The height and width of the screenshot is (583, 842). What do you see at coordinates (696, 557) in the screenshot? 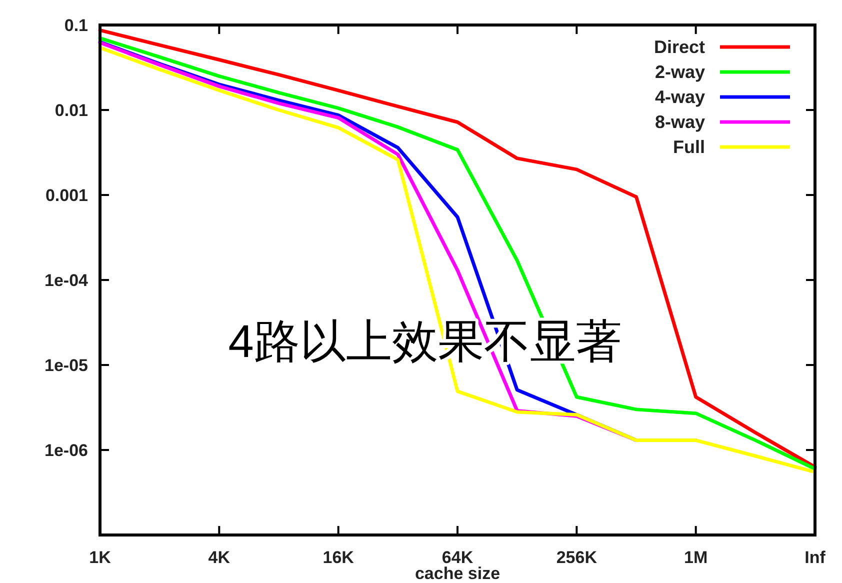
I see `x-tick-label: 1M` at bounding box center [696, 557].